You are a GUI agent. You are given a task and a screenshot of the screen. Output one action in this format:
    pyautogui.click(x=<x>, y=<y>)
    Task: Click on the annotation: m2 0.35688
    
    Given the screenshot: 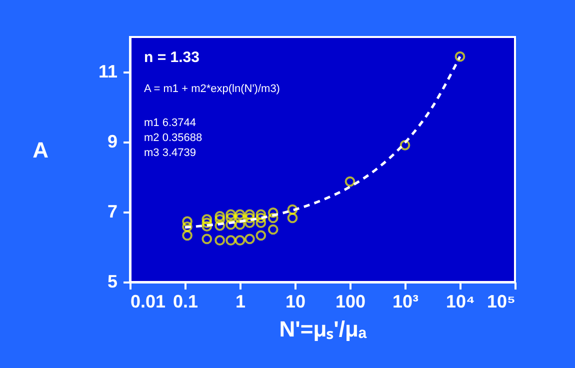 What is the action you would take?
    pyautogui.click(x=173, y=138)
    